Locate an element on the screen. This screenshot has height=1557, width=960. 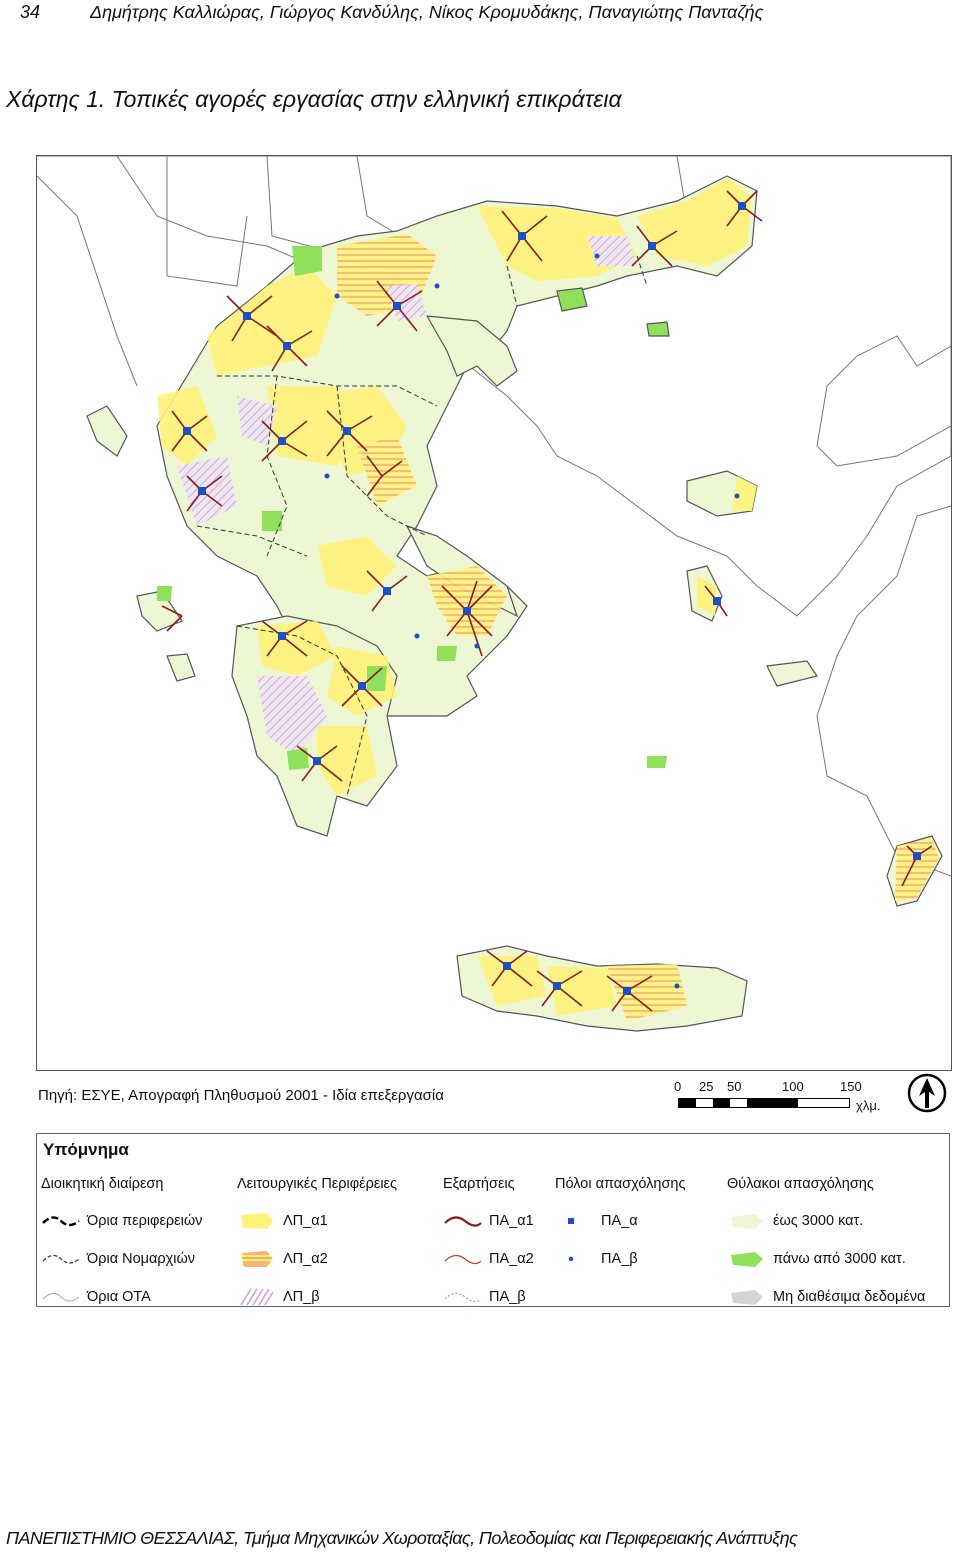
legend-item: Όρια Νομαρχιών is located at coordinates (121, 1259).